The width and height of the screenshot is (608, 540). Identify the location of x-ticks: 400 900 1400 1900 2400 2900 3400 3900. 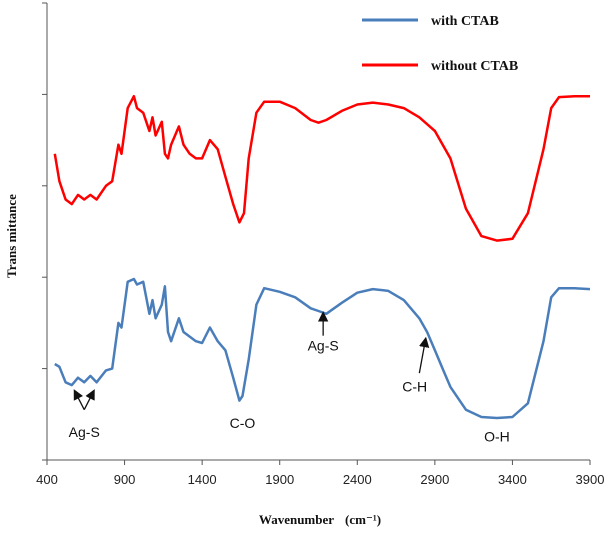
(320, 473).